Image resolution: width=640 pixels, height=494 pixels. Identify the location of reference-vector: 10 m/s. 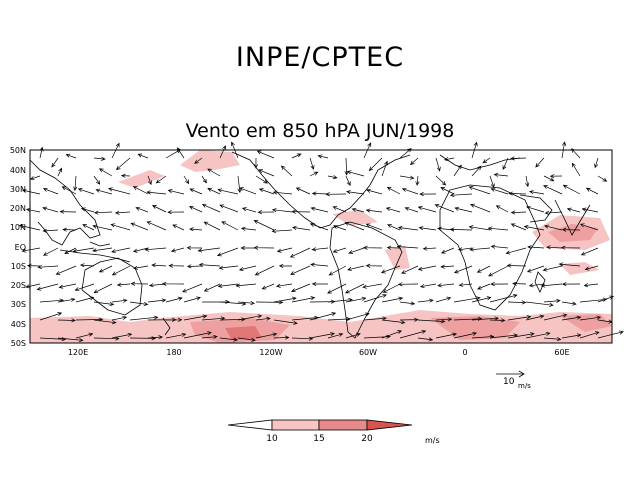
(513, 380).